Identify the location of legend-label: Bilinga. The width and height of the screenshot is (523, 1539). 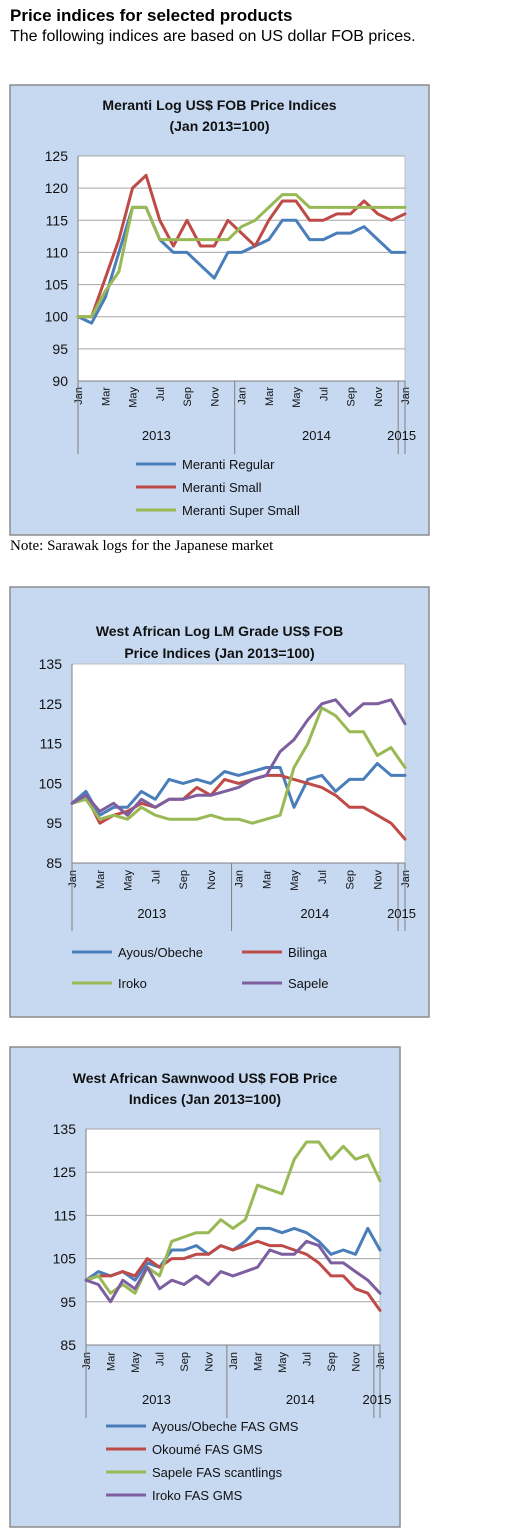
(308, 952).